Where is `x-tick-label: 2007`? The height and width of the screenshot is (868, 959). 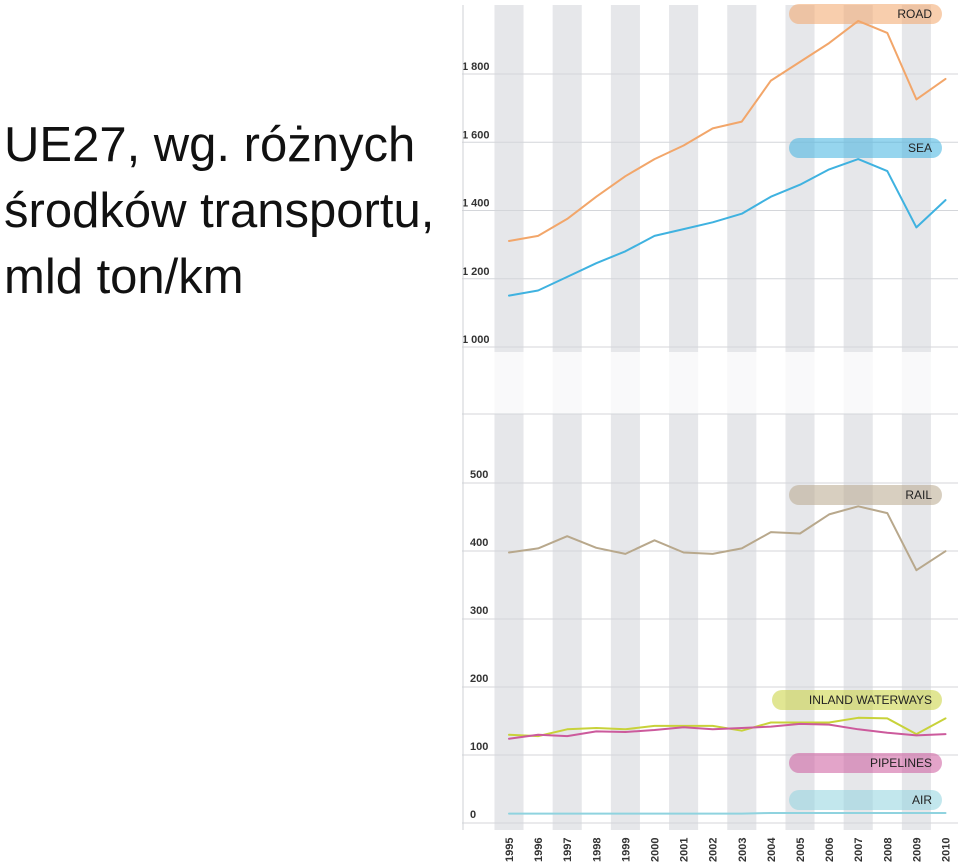 x-tick-label: 2007 is located at coordinates (859, 850).